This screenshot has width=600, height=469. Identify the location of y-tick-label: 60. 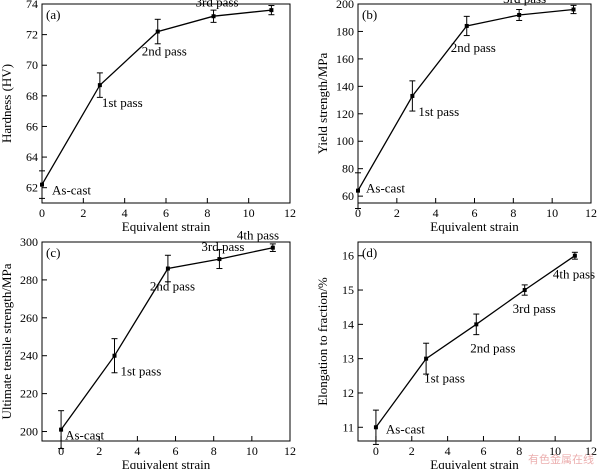
(348, 196).